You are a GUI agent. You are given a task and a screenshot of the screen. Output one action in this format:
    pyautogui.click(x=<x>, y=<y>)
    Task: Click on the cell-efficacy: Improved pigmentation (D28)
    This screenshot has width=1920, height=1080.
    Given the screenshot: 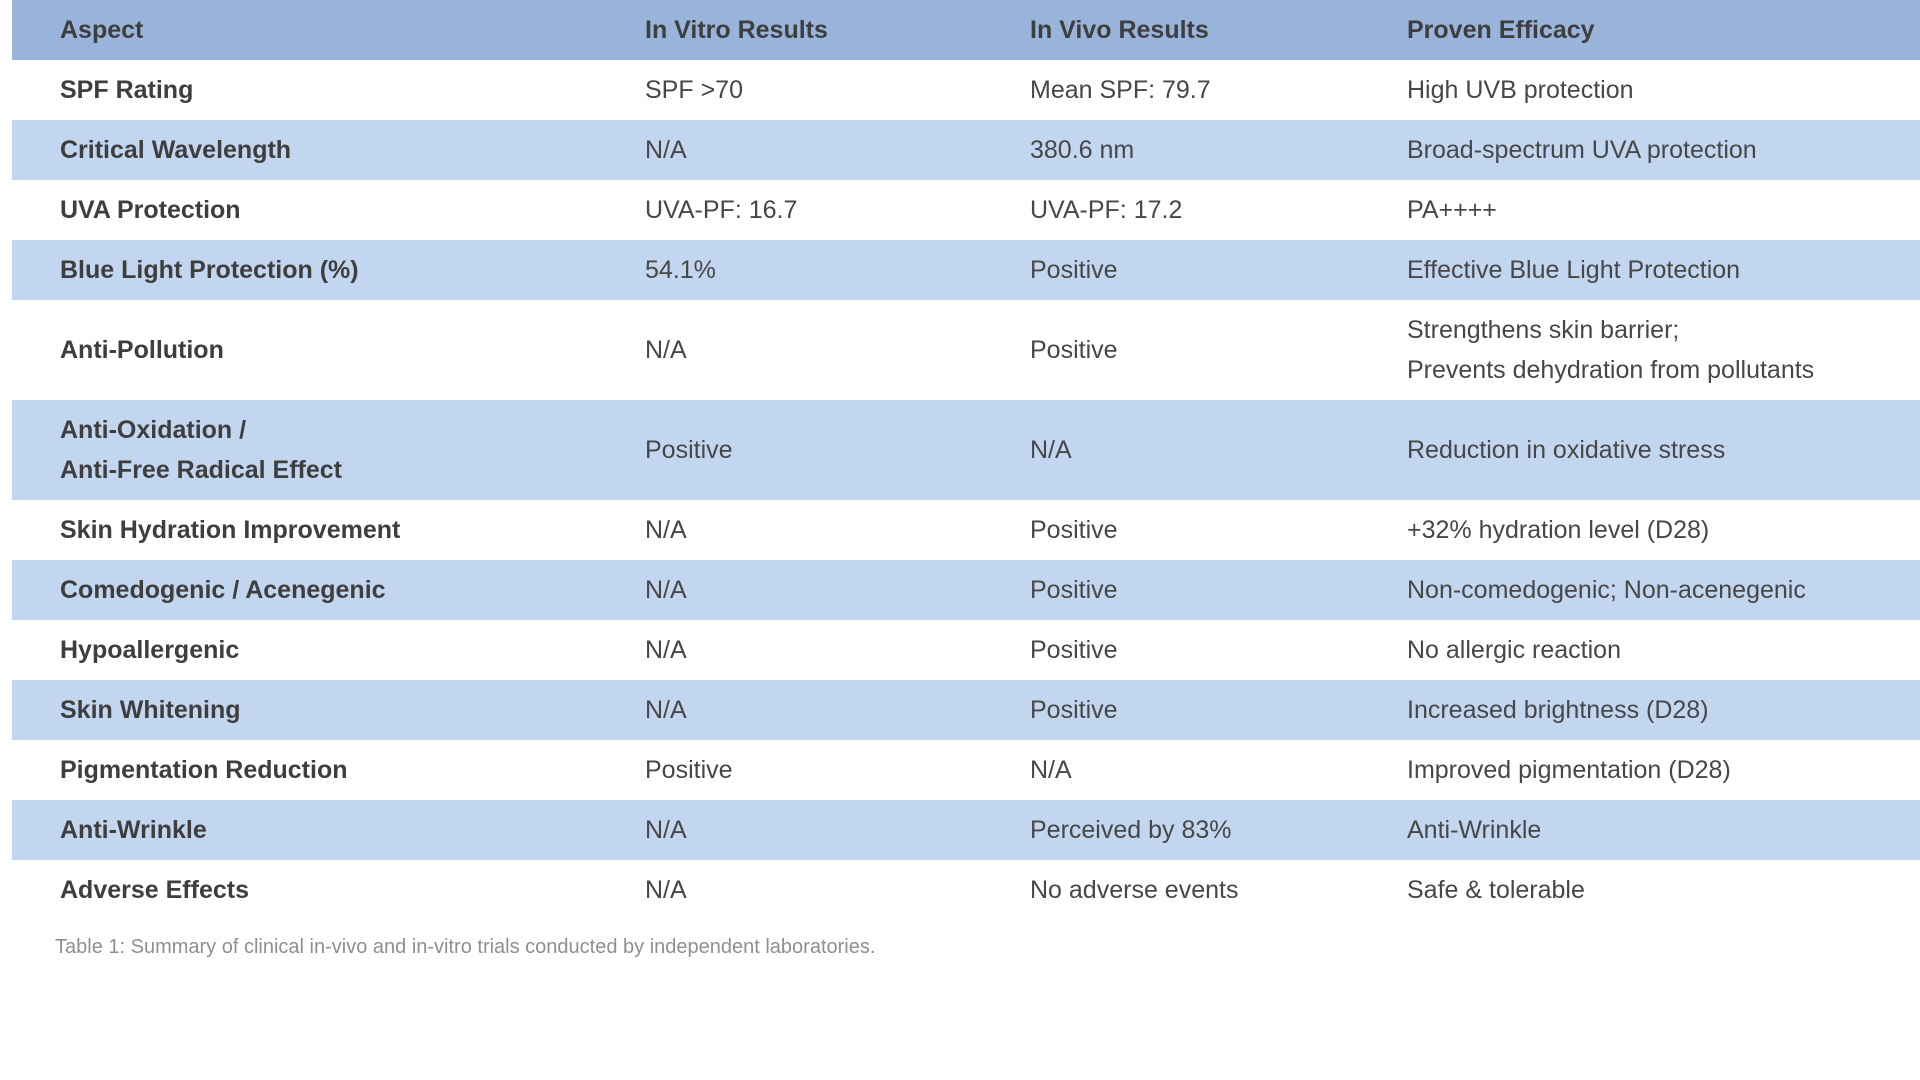 What is the action you would take?
    pyautogui.click(x=1569, y=770)
    